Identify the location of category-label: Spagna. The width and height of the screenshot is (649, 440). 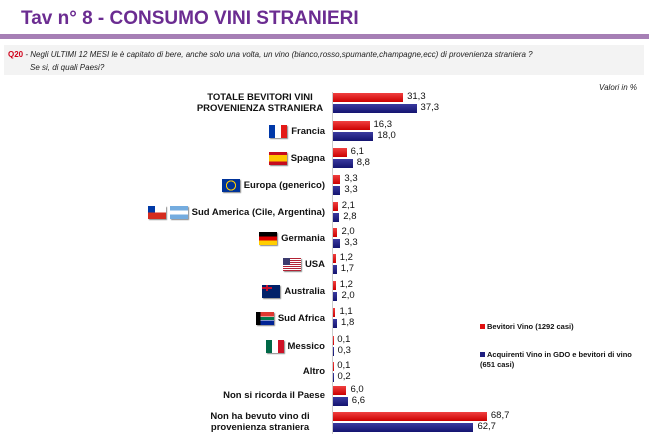
(296, 158).